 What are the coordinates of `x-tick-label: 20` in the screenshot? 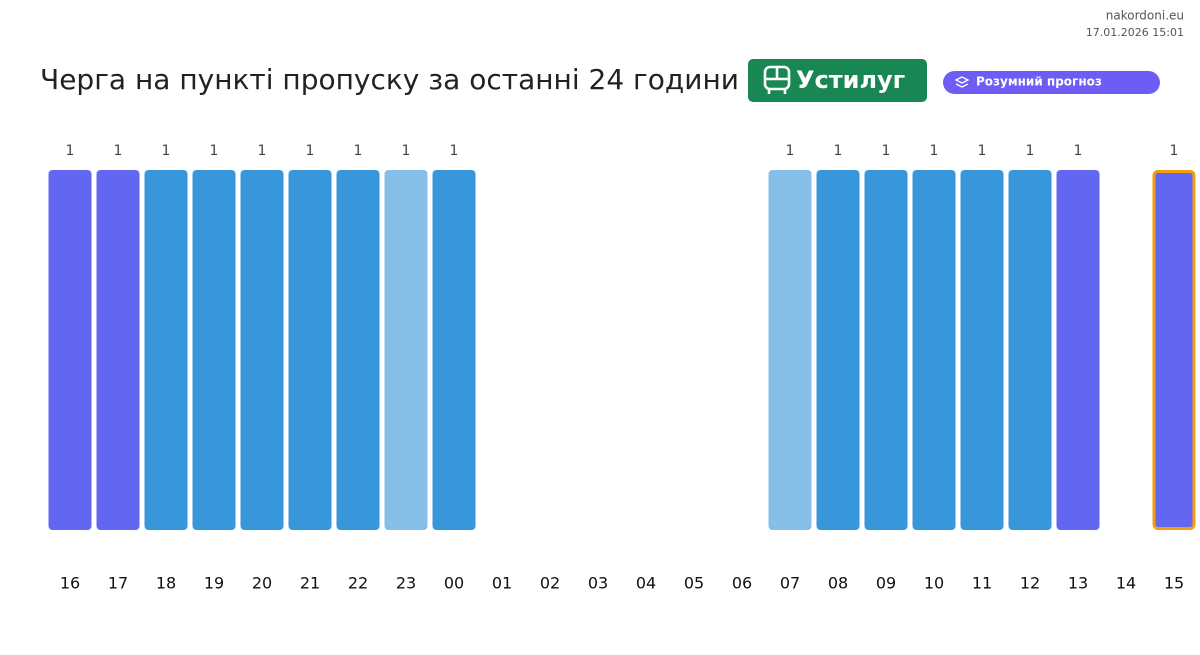 It's located at (262, 583).